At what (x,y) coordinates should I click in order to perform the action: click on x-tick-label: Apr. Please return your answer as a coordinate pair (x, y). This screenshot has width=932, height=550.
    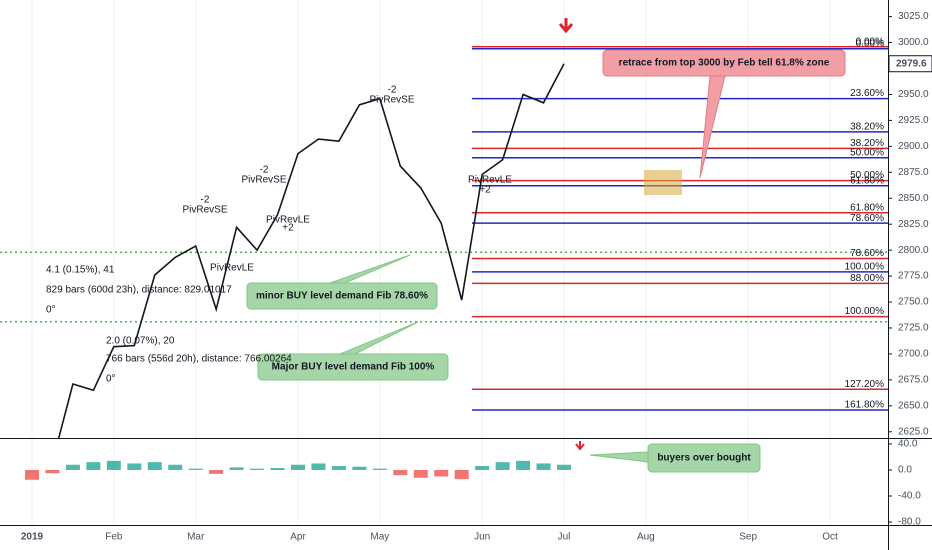
    Looking at the image, I should click on (298, 537).